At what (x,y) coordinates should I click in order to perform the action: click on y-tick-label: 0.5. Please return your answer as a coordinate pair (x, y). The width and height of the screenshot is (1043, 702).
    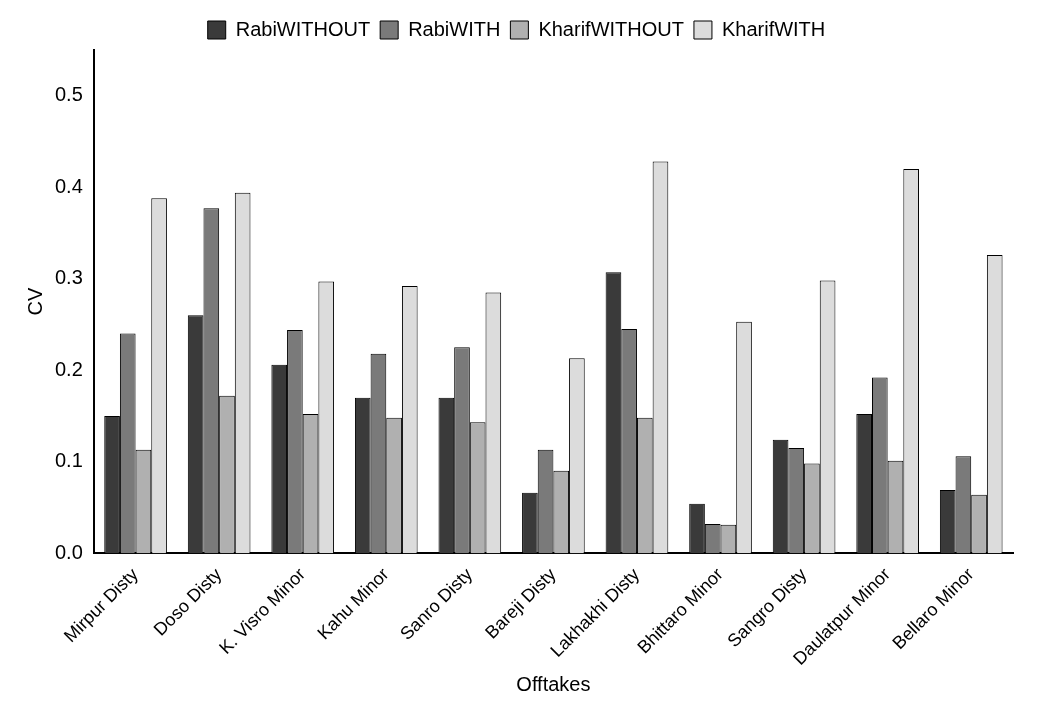
    Looking at the image, I should click on (68, 94).